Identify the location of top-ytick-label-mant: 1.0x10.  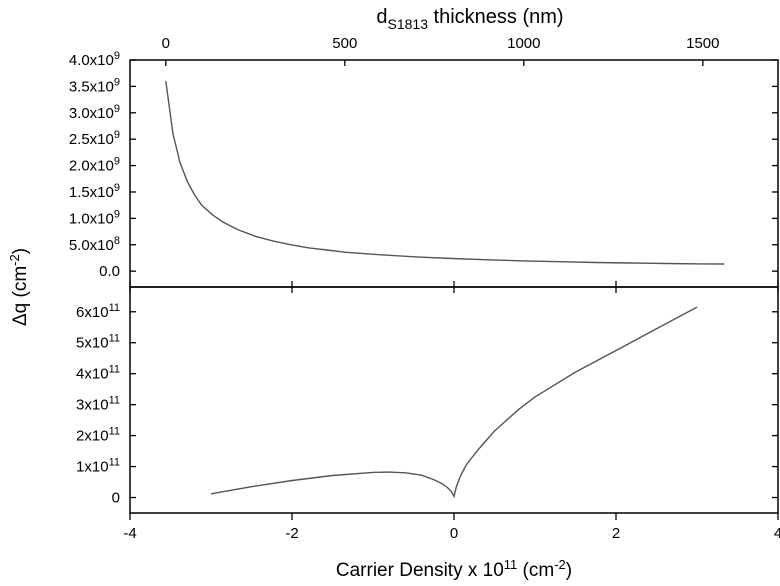
(91, 218).